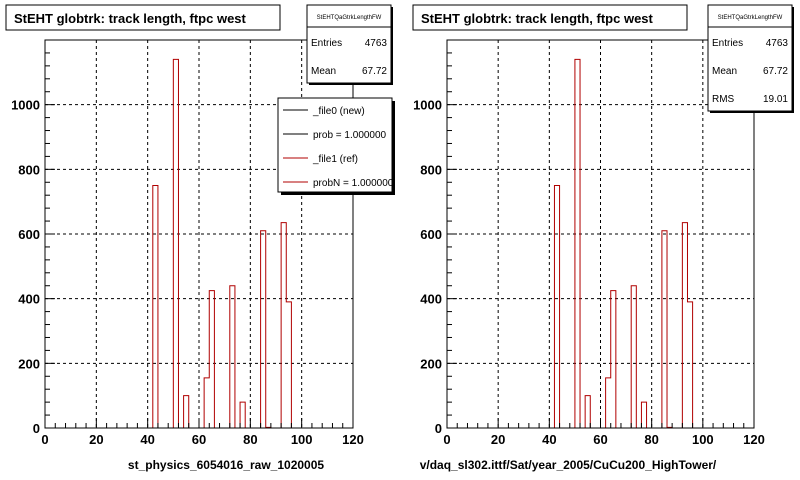 Image resolution: width=800 pixels, height=480 pixels. Describe the element at coordinates (353, 183) in the screenshot. I see `legend-label: probN = 1.000000` at that location.